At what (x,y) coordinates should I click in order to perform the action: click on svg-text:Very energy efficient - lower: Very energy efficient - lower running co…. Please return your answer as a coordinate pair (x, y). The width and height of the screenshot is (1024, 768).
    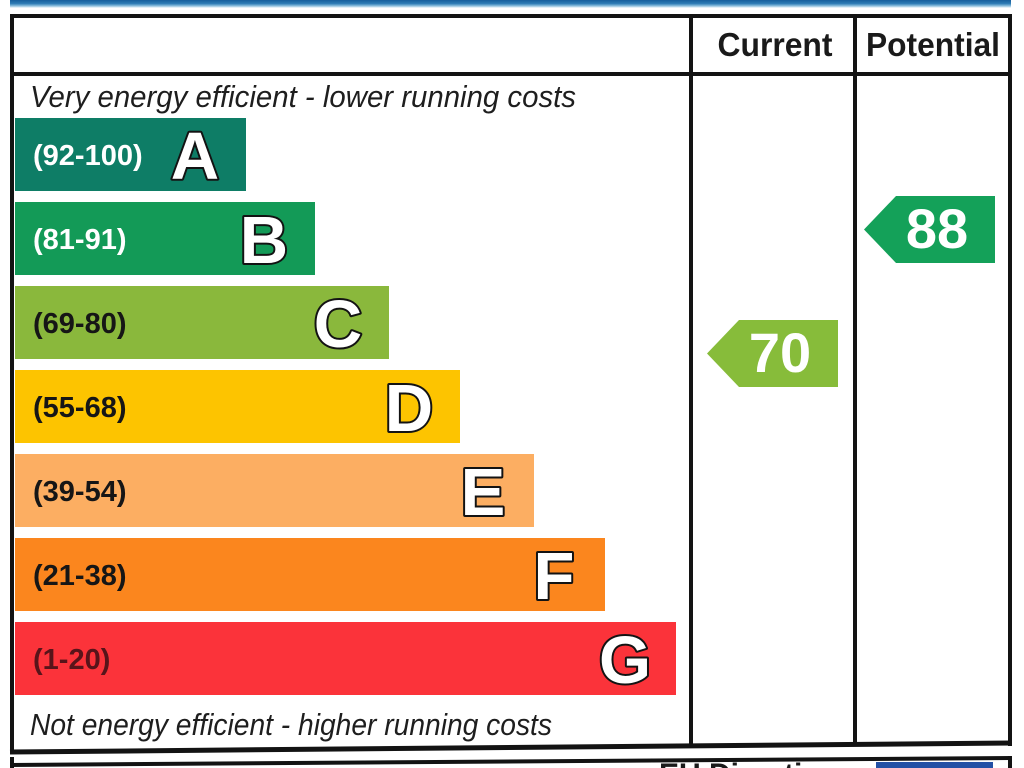
    Looking at the image, I should click on (303, 96).